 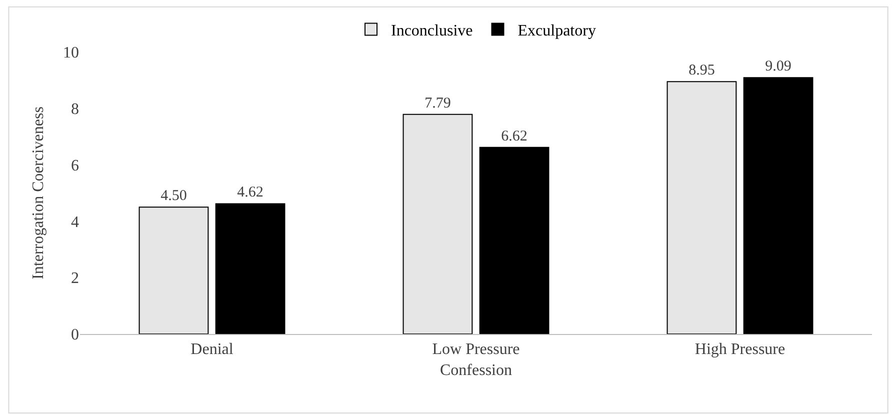 What do you see at coordinates (75, 279) in the screenshot?
I see `y-tick-label: 2` at bounding box center [75, 279].